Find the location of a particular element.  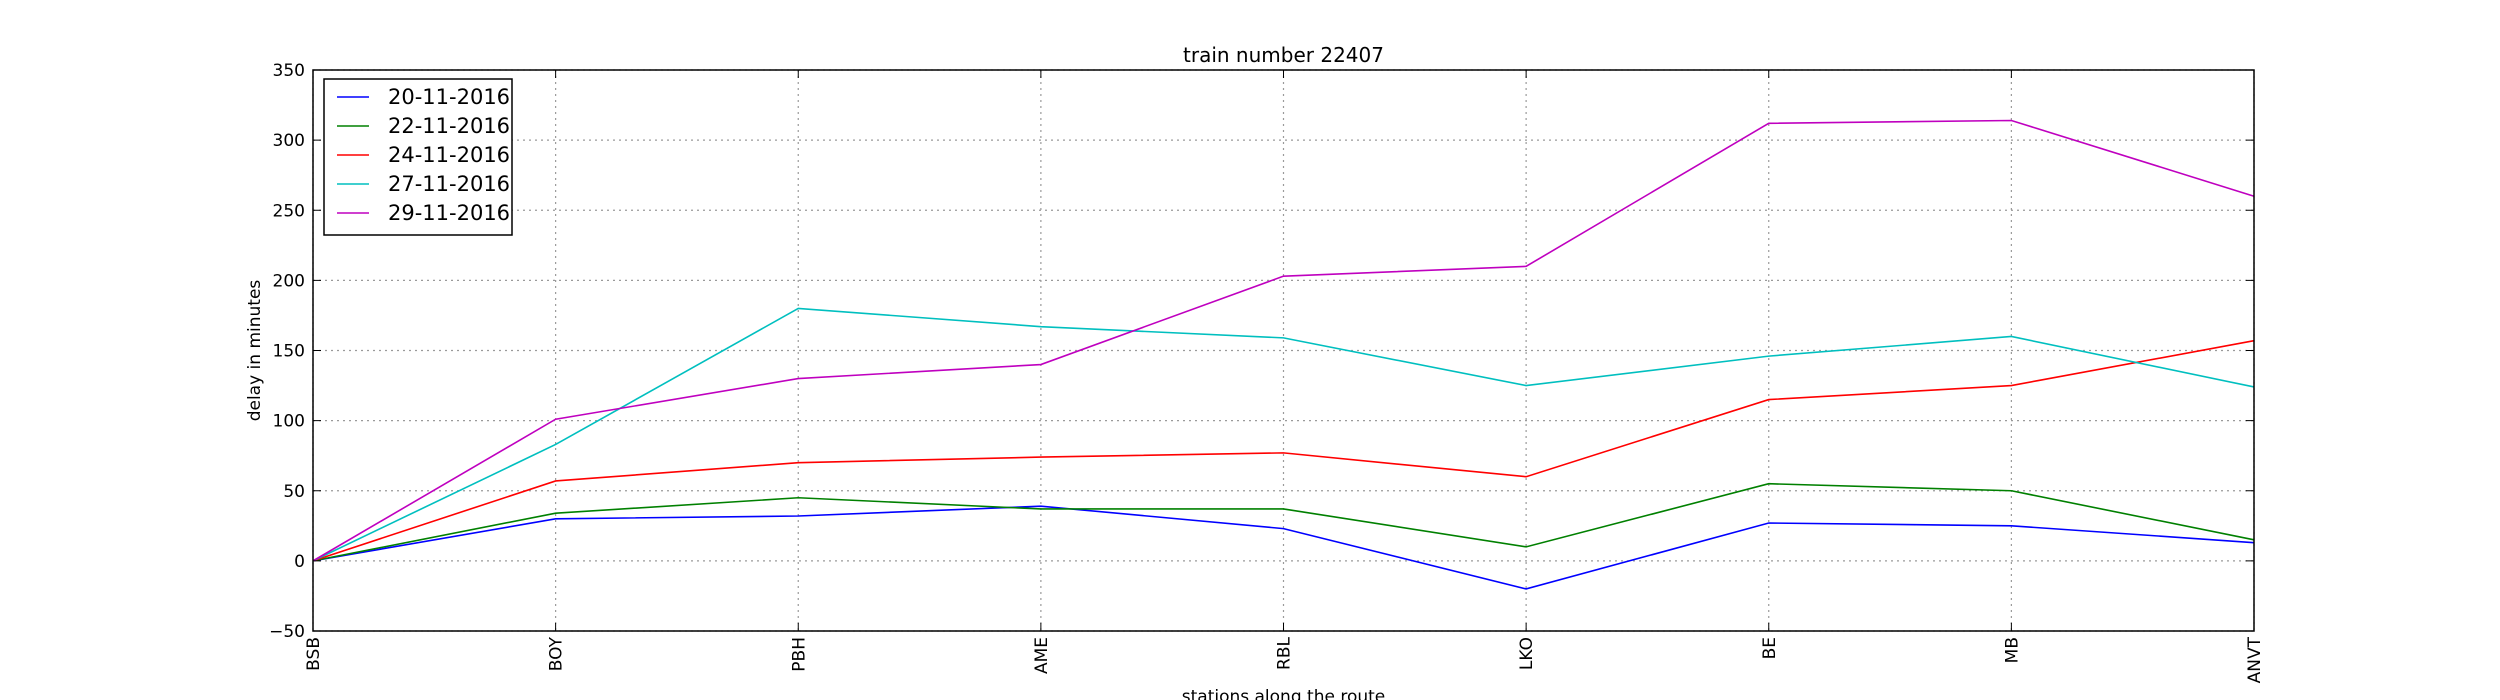

legend-label: 20-11-2016 is located at coordinates (449, 97).